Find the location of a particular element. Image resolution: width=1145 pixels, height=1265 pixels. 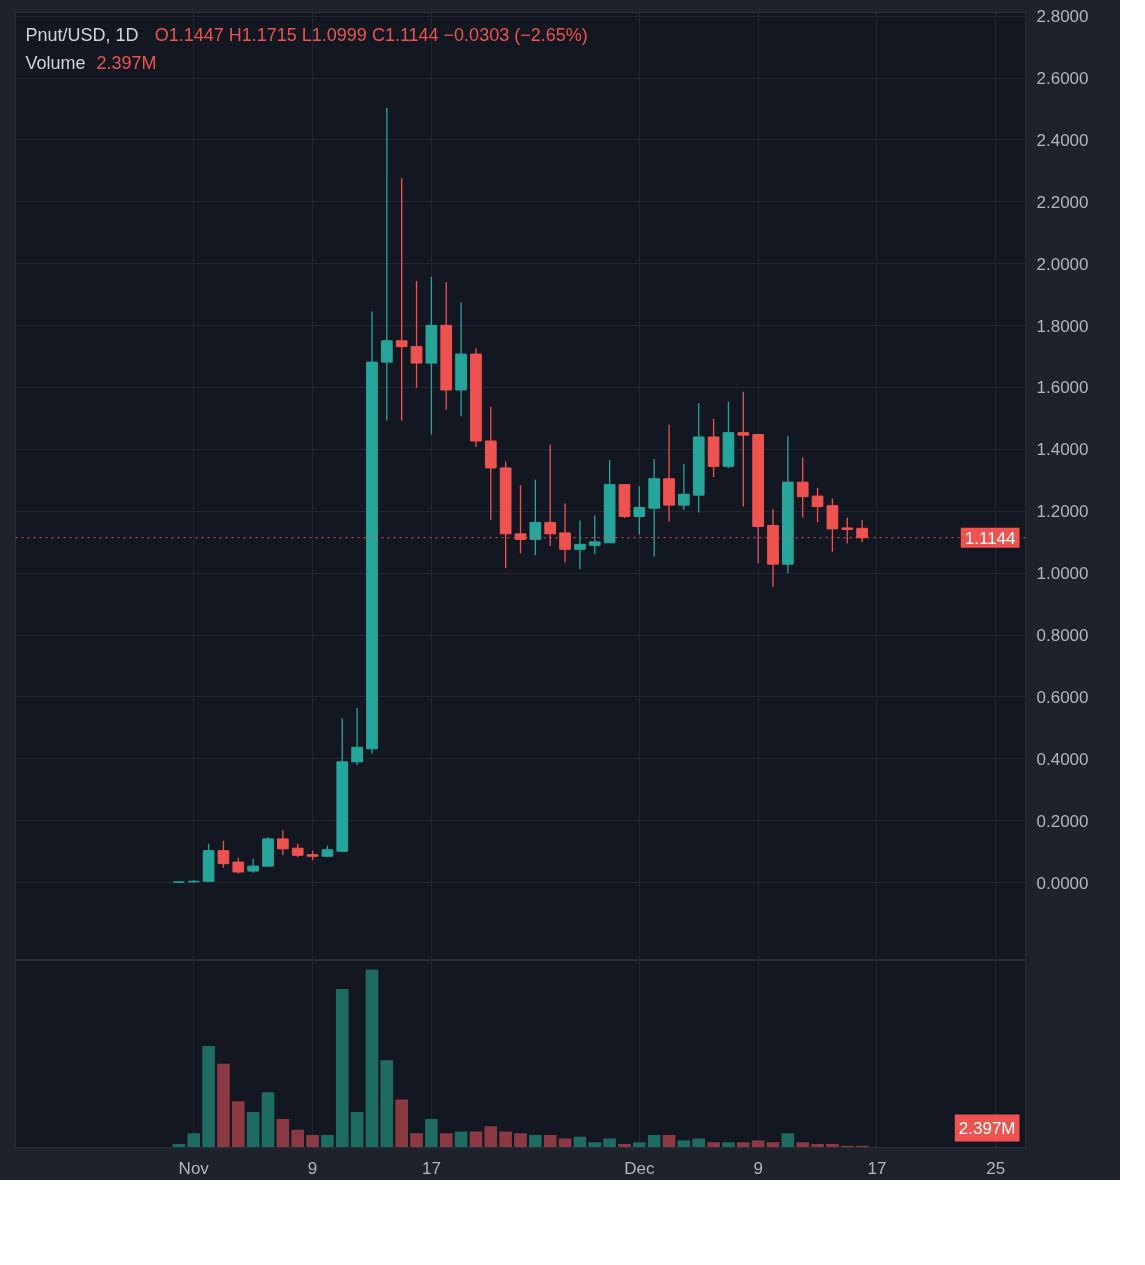

x-tick-label: Dec is located at coordinates (639, 1168).